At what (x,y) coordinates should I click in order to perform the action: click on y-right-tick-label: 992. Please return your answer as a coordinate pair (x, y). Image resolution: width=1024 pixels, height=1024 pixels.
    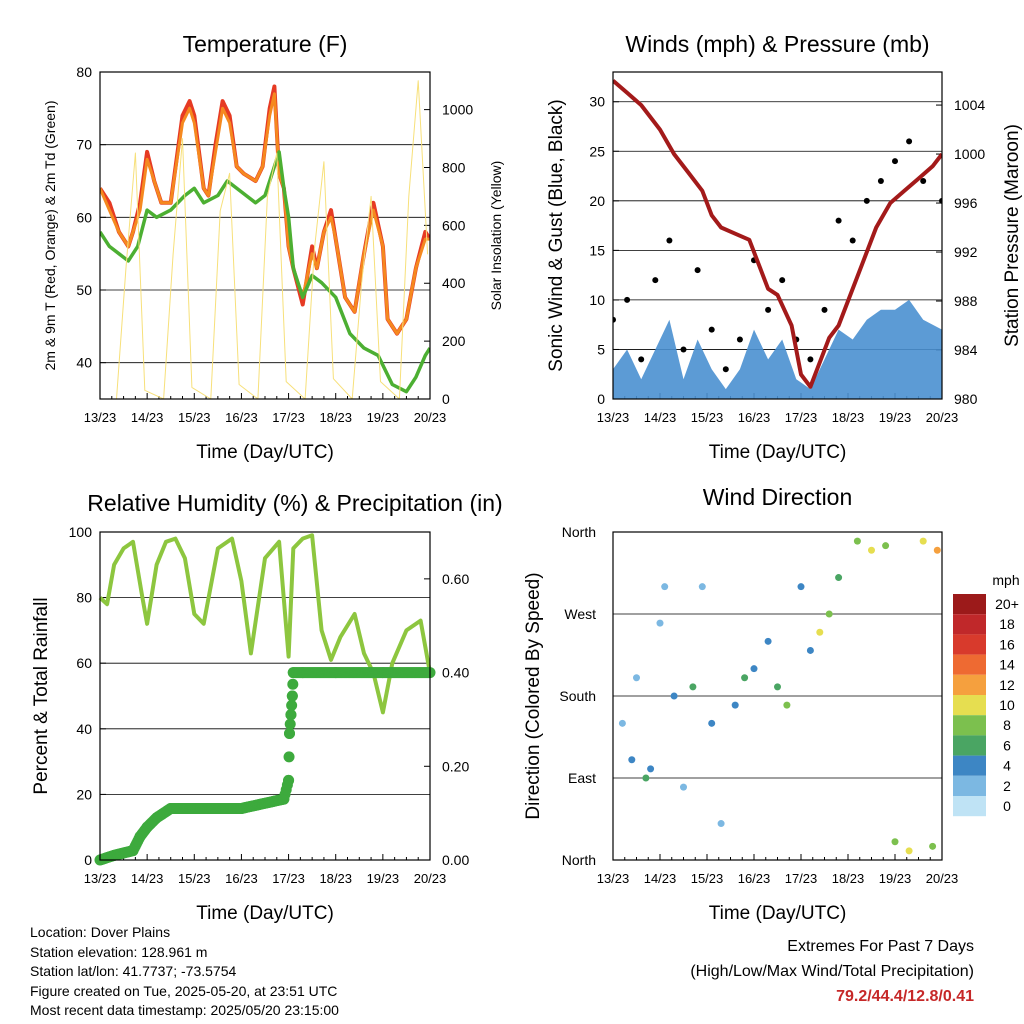
    Looking at the image, I should click on (966, 252).